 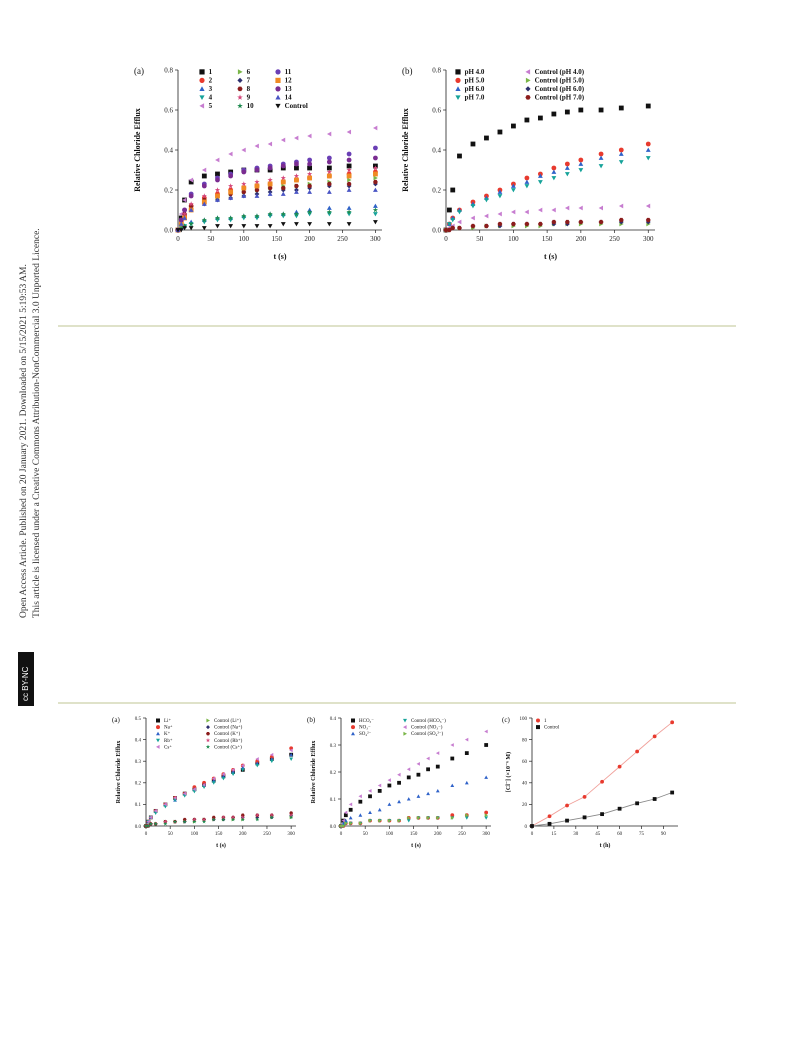 I want to click on legend-label: 3, so click(x=211, y=89).